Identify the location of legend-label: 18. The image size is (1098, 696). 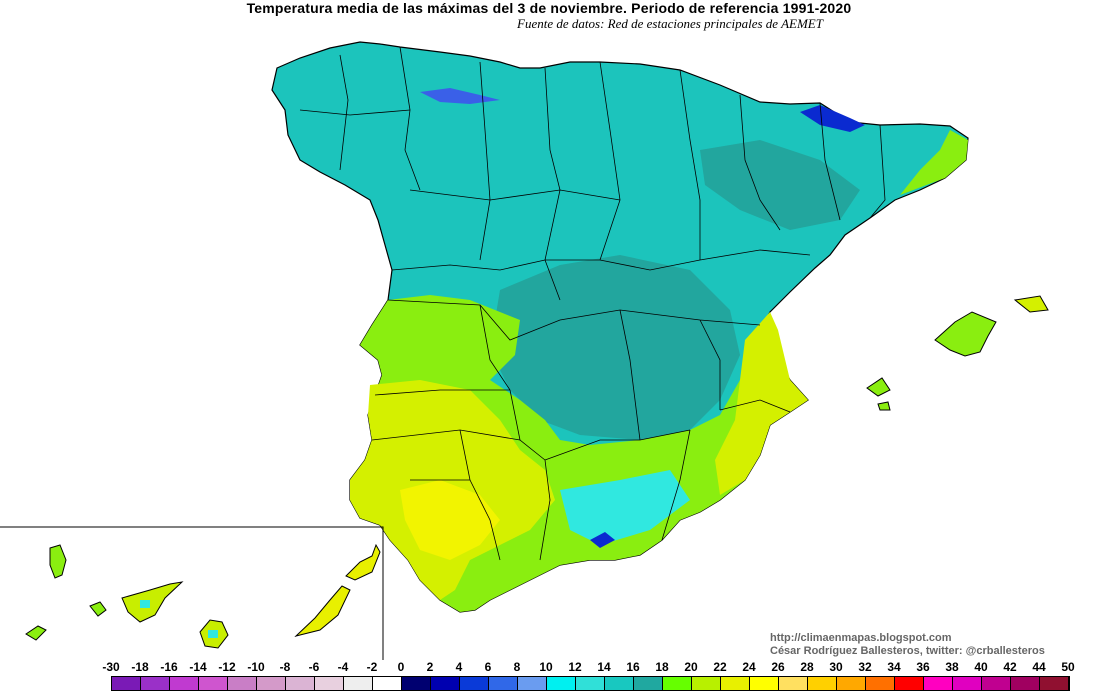
(662, 667).